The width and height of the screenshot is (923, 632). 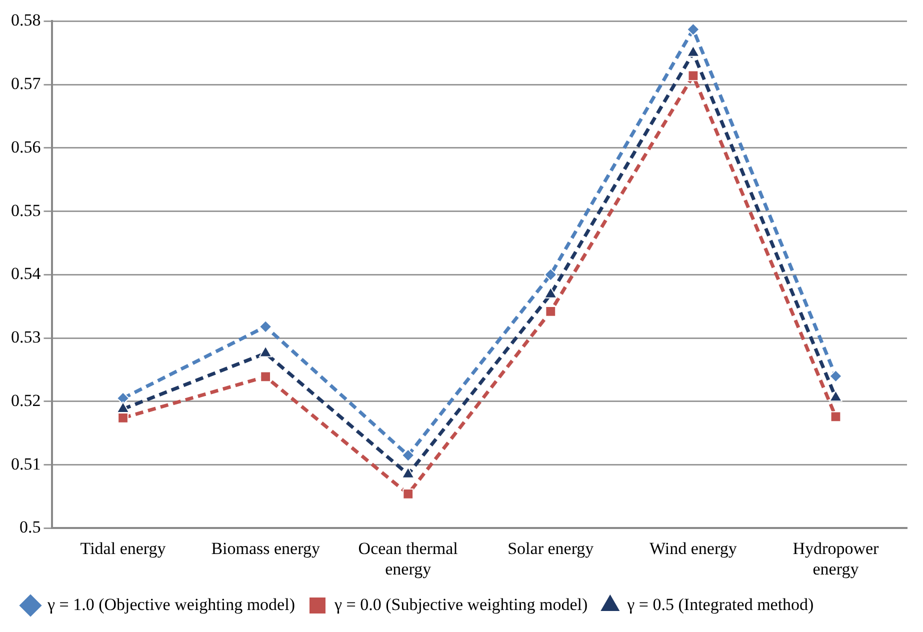 What do you see at coordinates (720, 604) in the screenshot?
I see `legend-label: γ = 0.5 (Integrated method)` at bounding box center [720, 604].